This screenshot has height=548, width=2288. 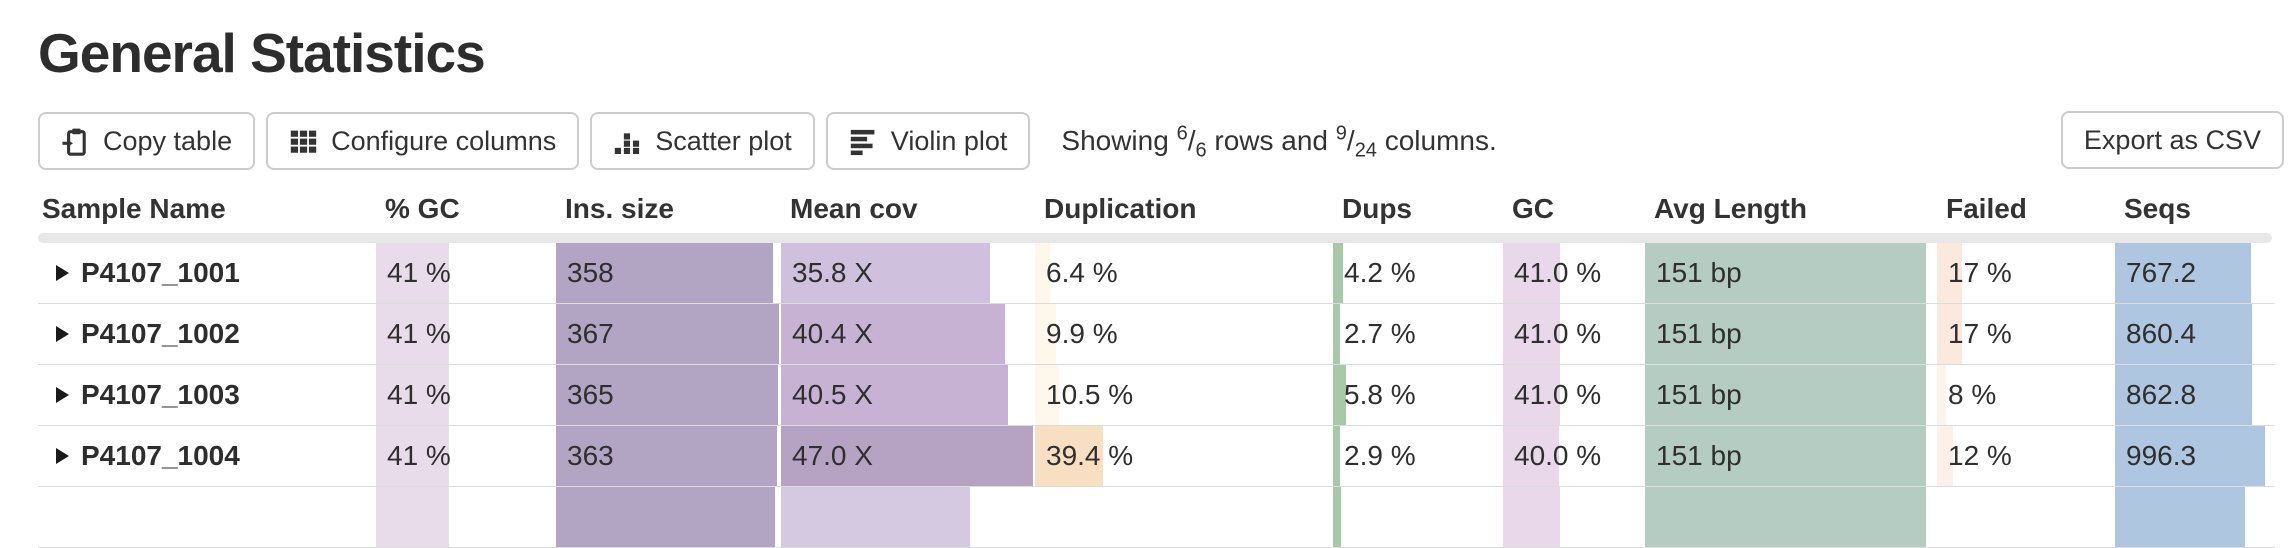 What do you see at coordinates (1279, 142) in the screenshot?
I see `showing-summary: Showing 6/6 rows and 9/24 columns.` at bounding box center [1279, 142].